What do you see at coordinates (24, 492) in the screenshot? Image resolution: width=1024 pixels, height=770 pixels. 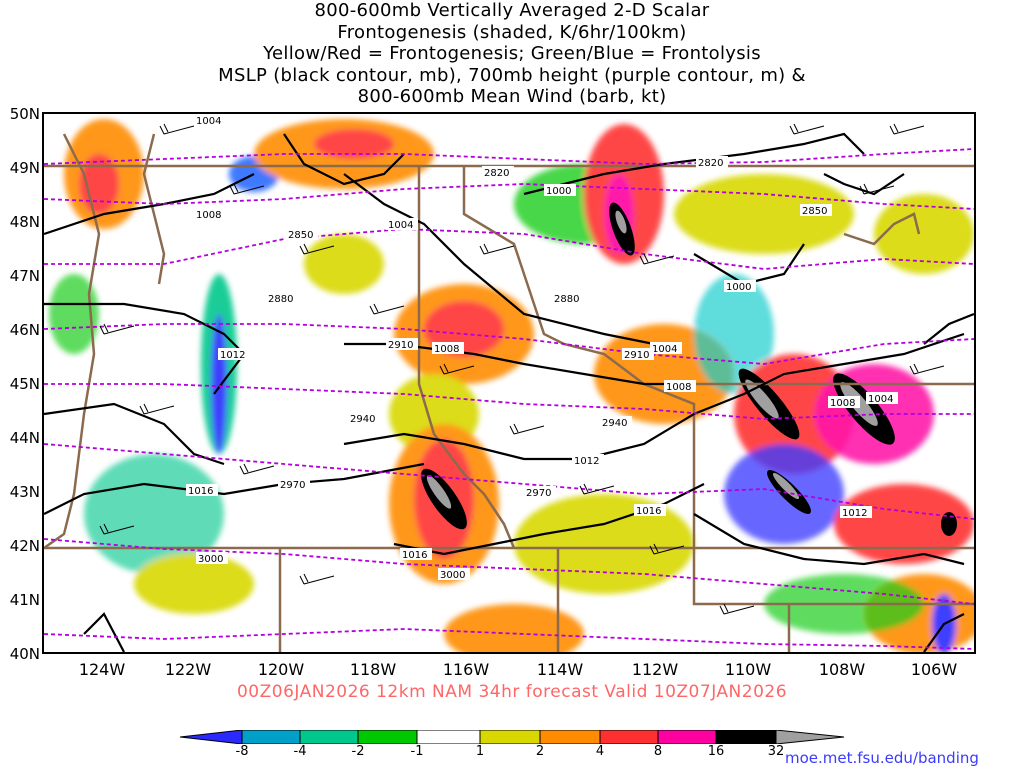 I see `lat-label-43n: 43N` at bounding box center [24, 492].